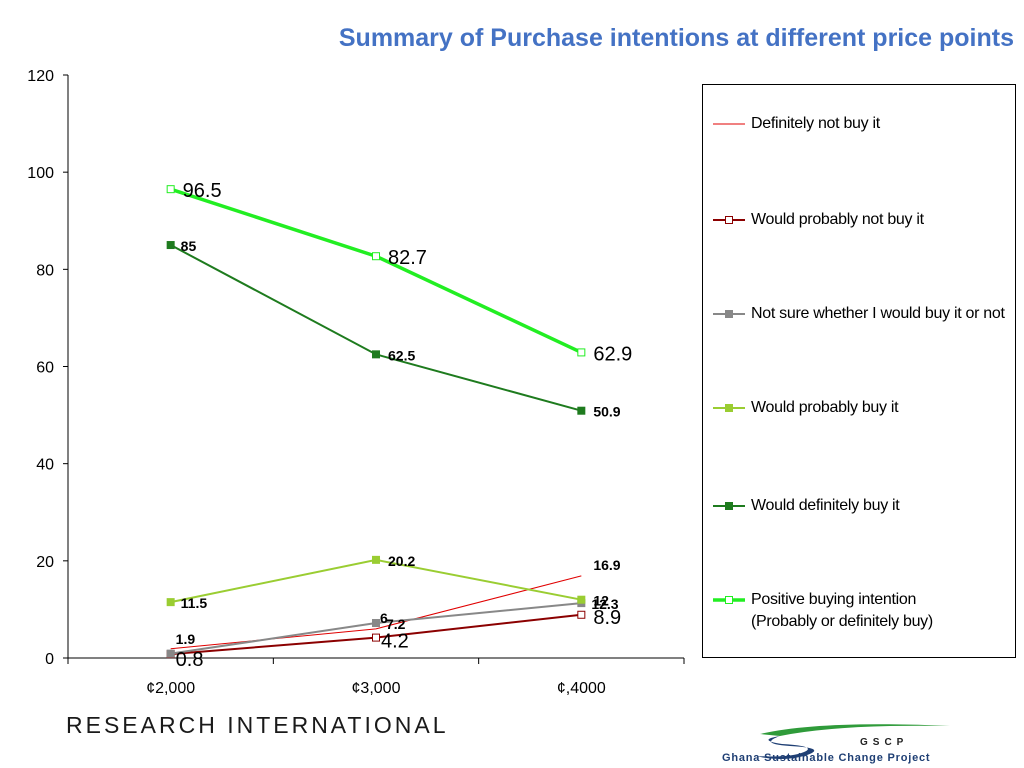 The image size is (1024, 768). What do you see at coordinates (189, 246) in the screenshot?
I see `data-label: 85` at bounding box center [189, 246].